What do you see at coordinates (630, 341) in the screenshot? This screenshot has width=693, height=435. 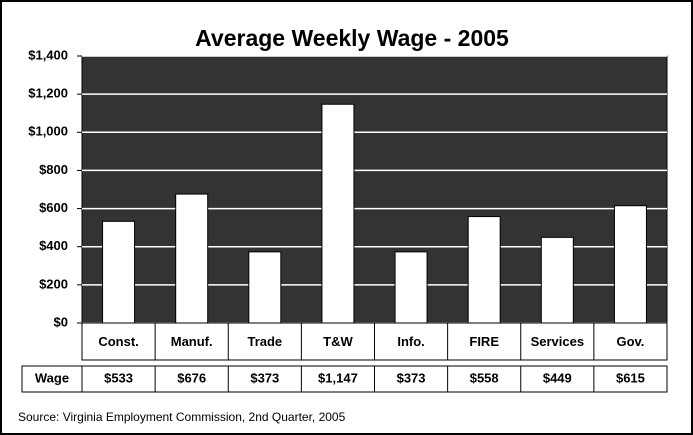 I see `x-tick-label: Gov.` at bounding box center [630, 341].